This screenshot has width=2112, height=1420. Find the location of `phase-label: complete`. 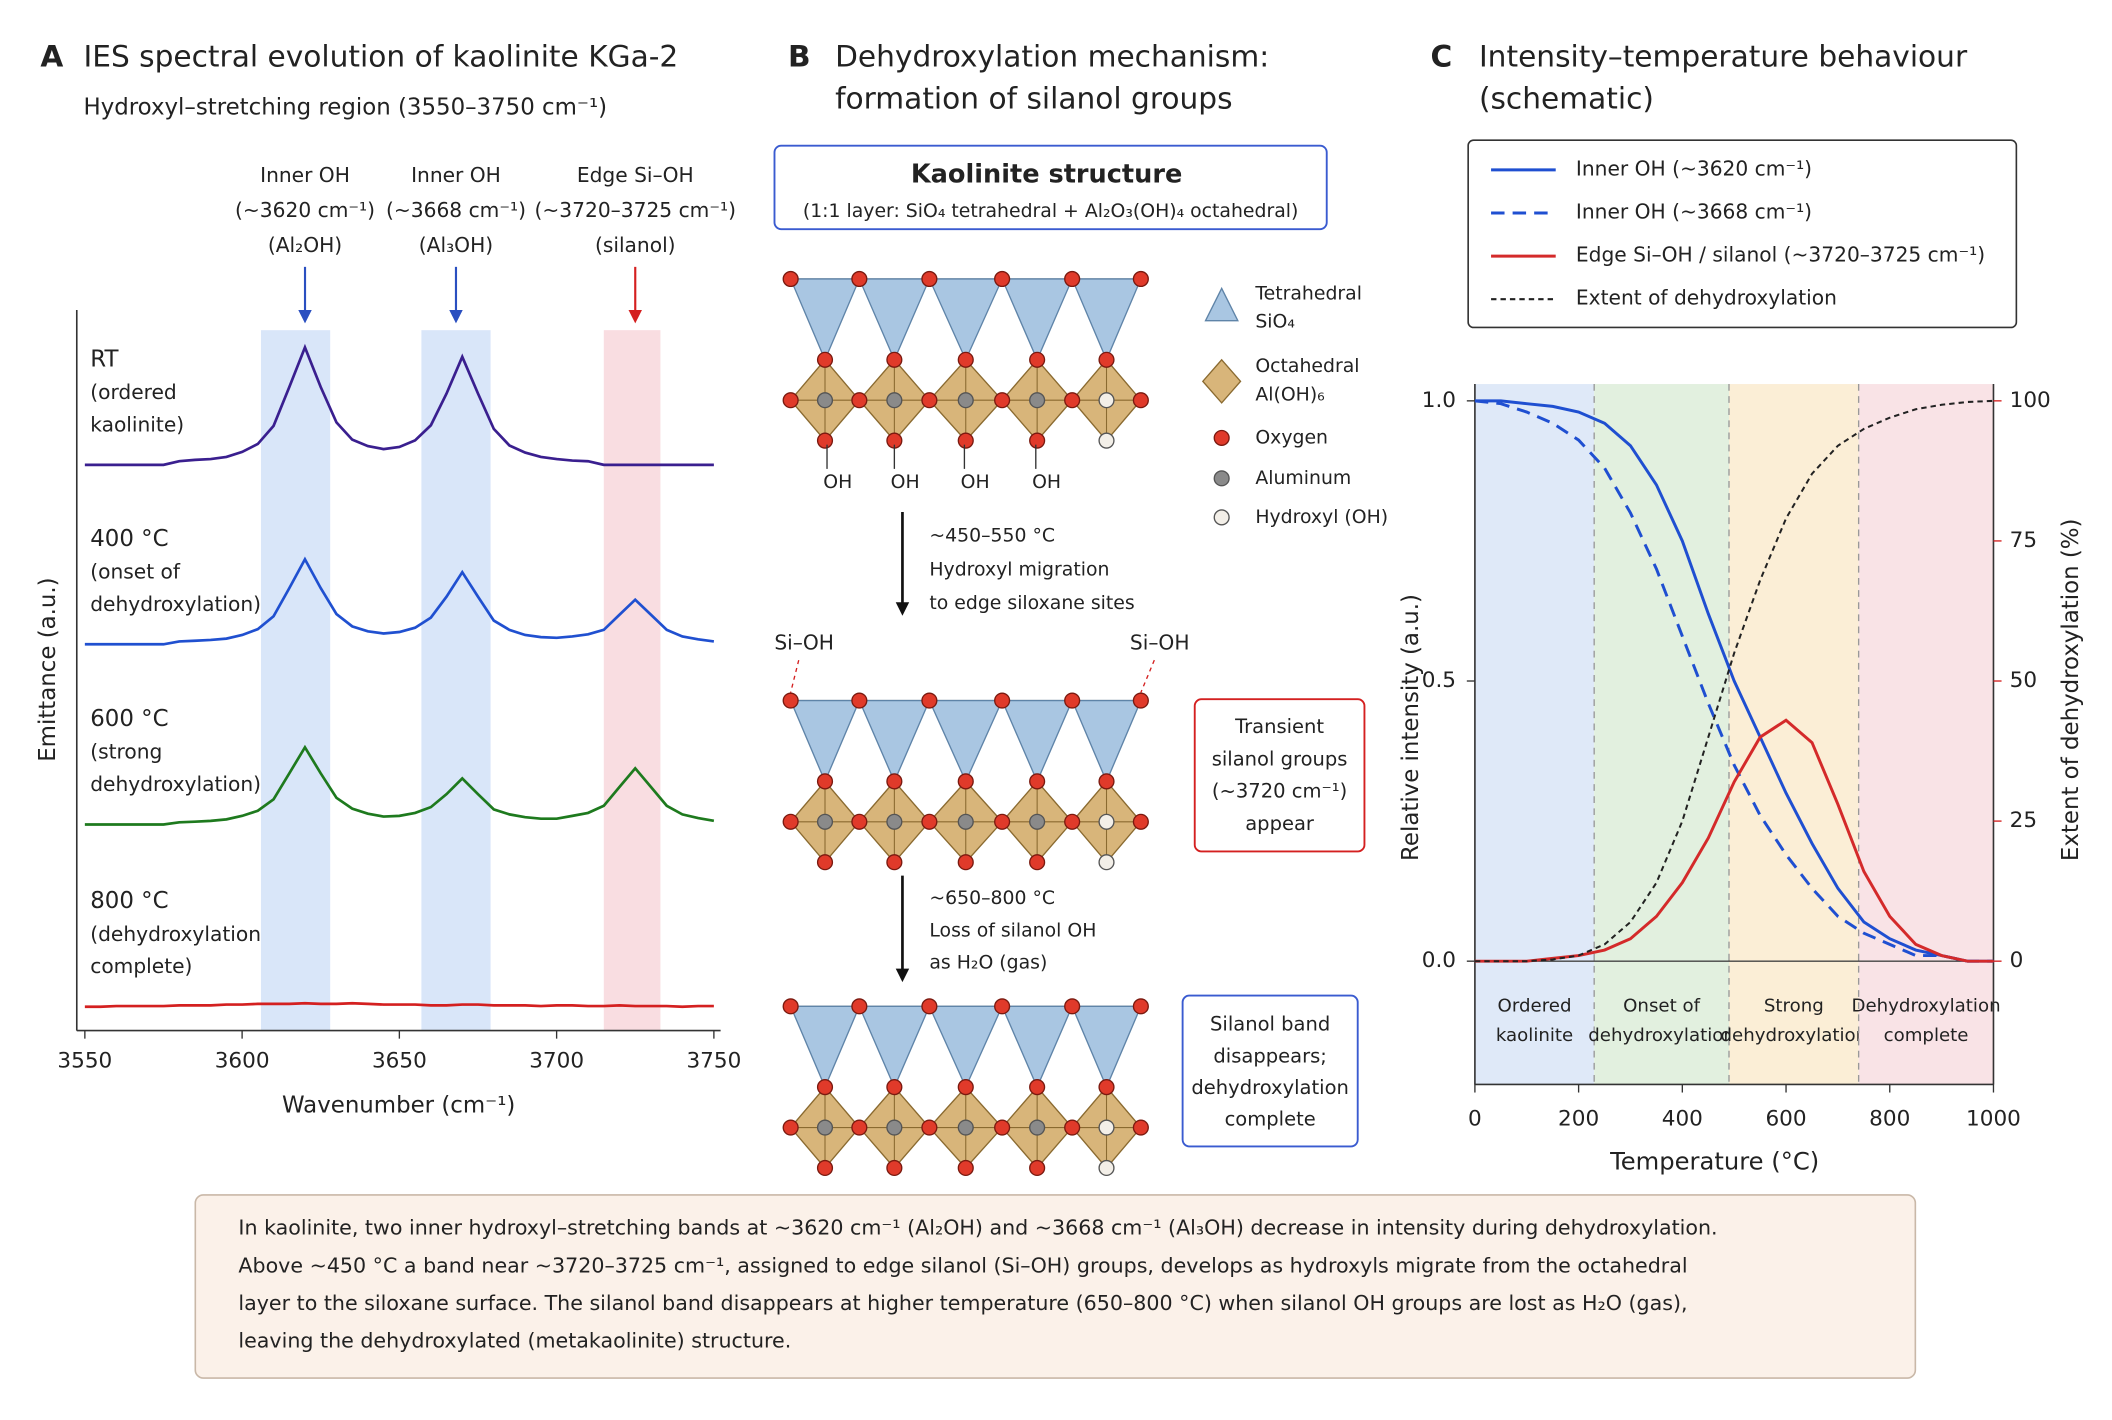

phase-label: complete is located at coordinates (1926, 1035).